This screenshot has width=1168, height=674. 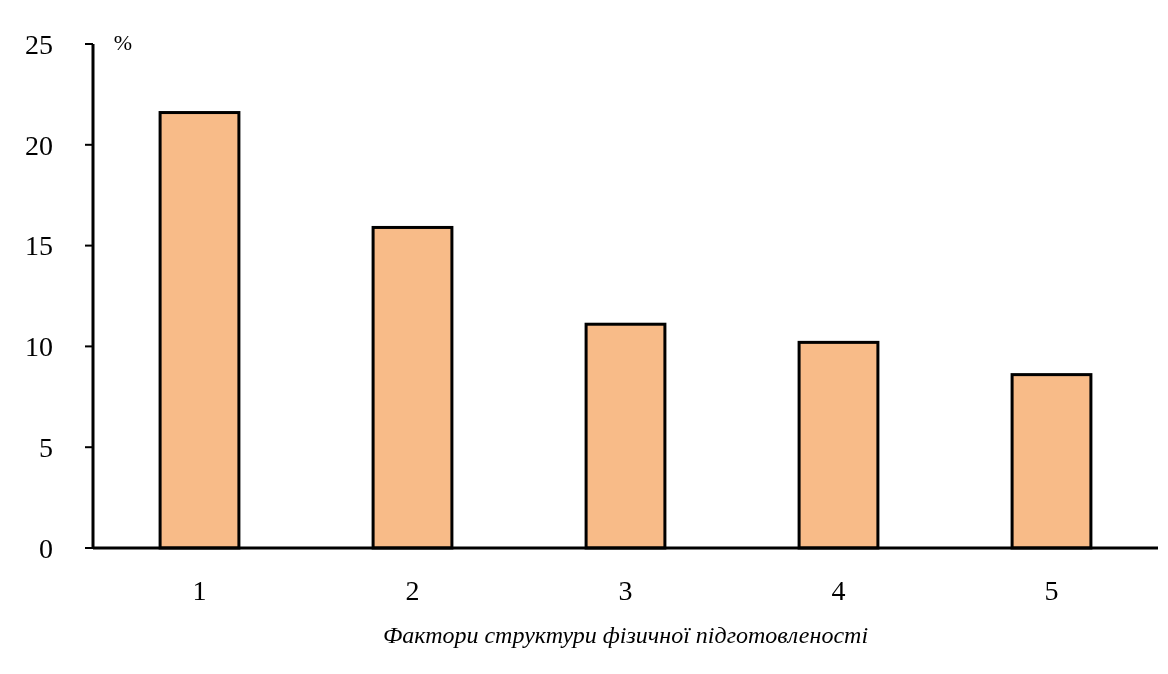 I want to click on y-tick-label: 10, so click(x=39, y=347).